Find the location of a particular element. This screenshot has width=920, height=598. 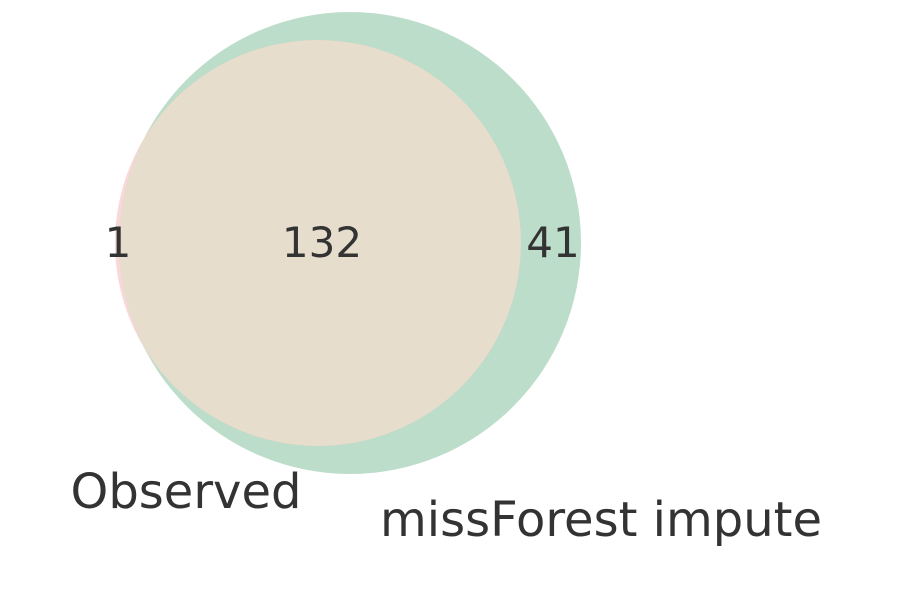

set-label-observed: Observed is located at coordinates (186, 492).